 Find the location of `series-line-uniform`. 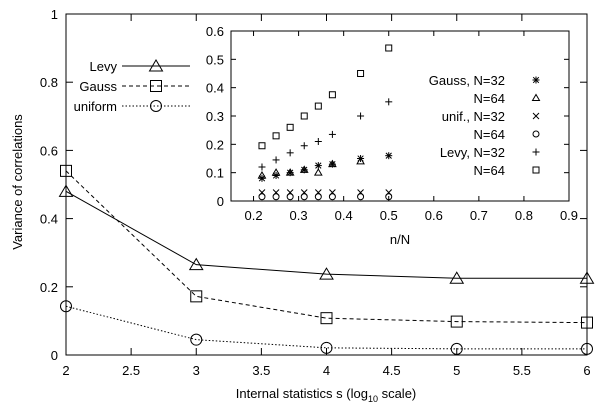

series-line-uniform is located at coordinates (326, 327).